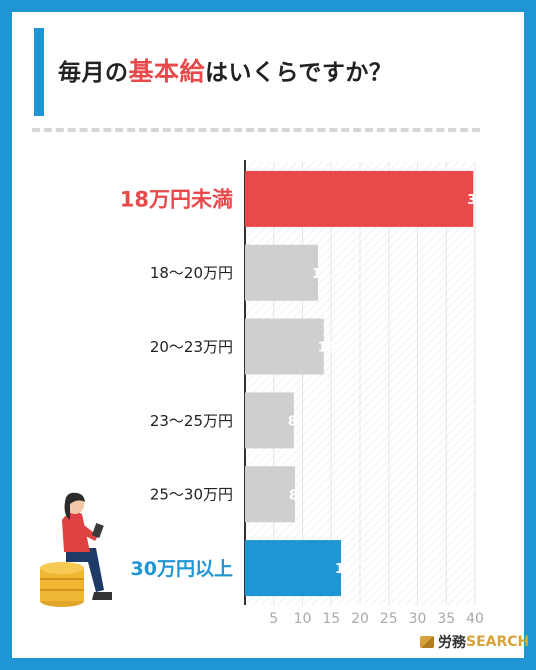  What do you see at coordinates (498, 642) in the screenshot?
I see `logo-text-2: SEARCH` at bounding box center [498, 642].